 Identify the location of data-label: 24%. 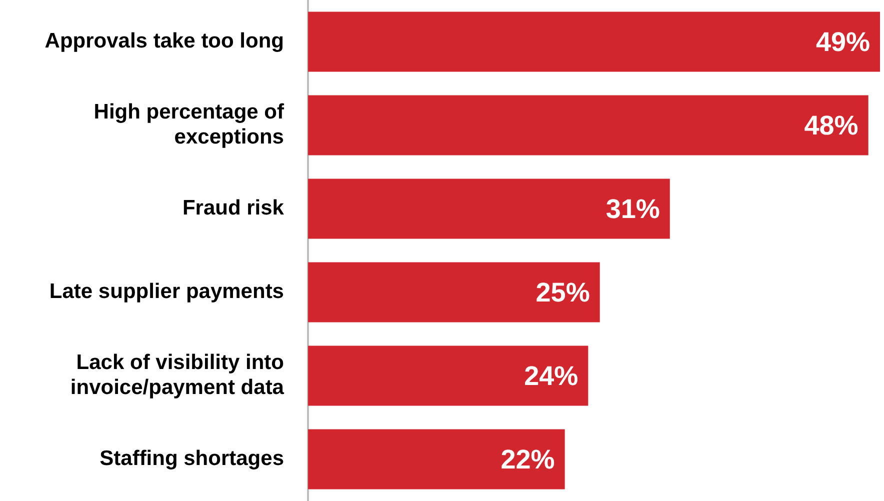
(551, 376).